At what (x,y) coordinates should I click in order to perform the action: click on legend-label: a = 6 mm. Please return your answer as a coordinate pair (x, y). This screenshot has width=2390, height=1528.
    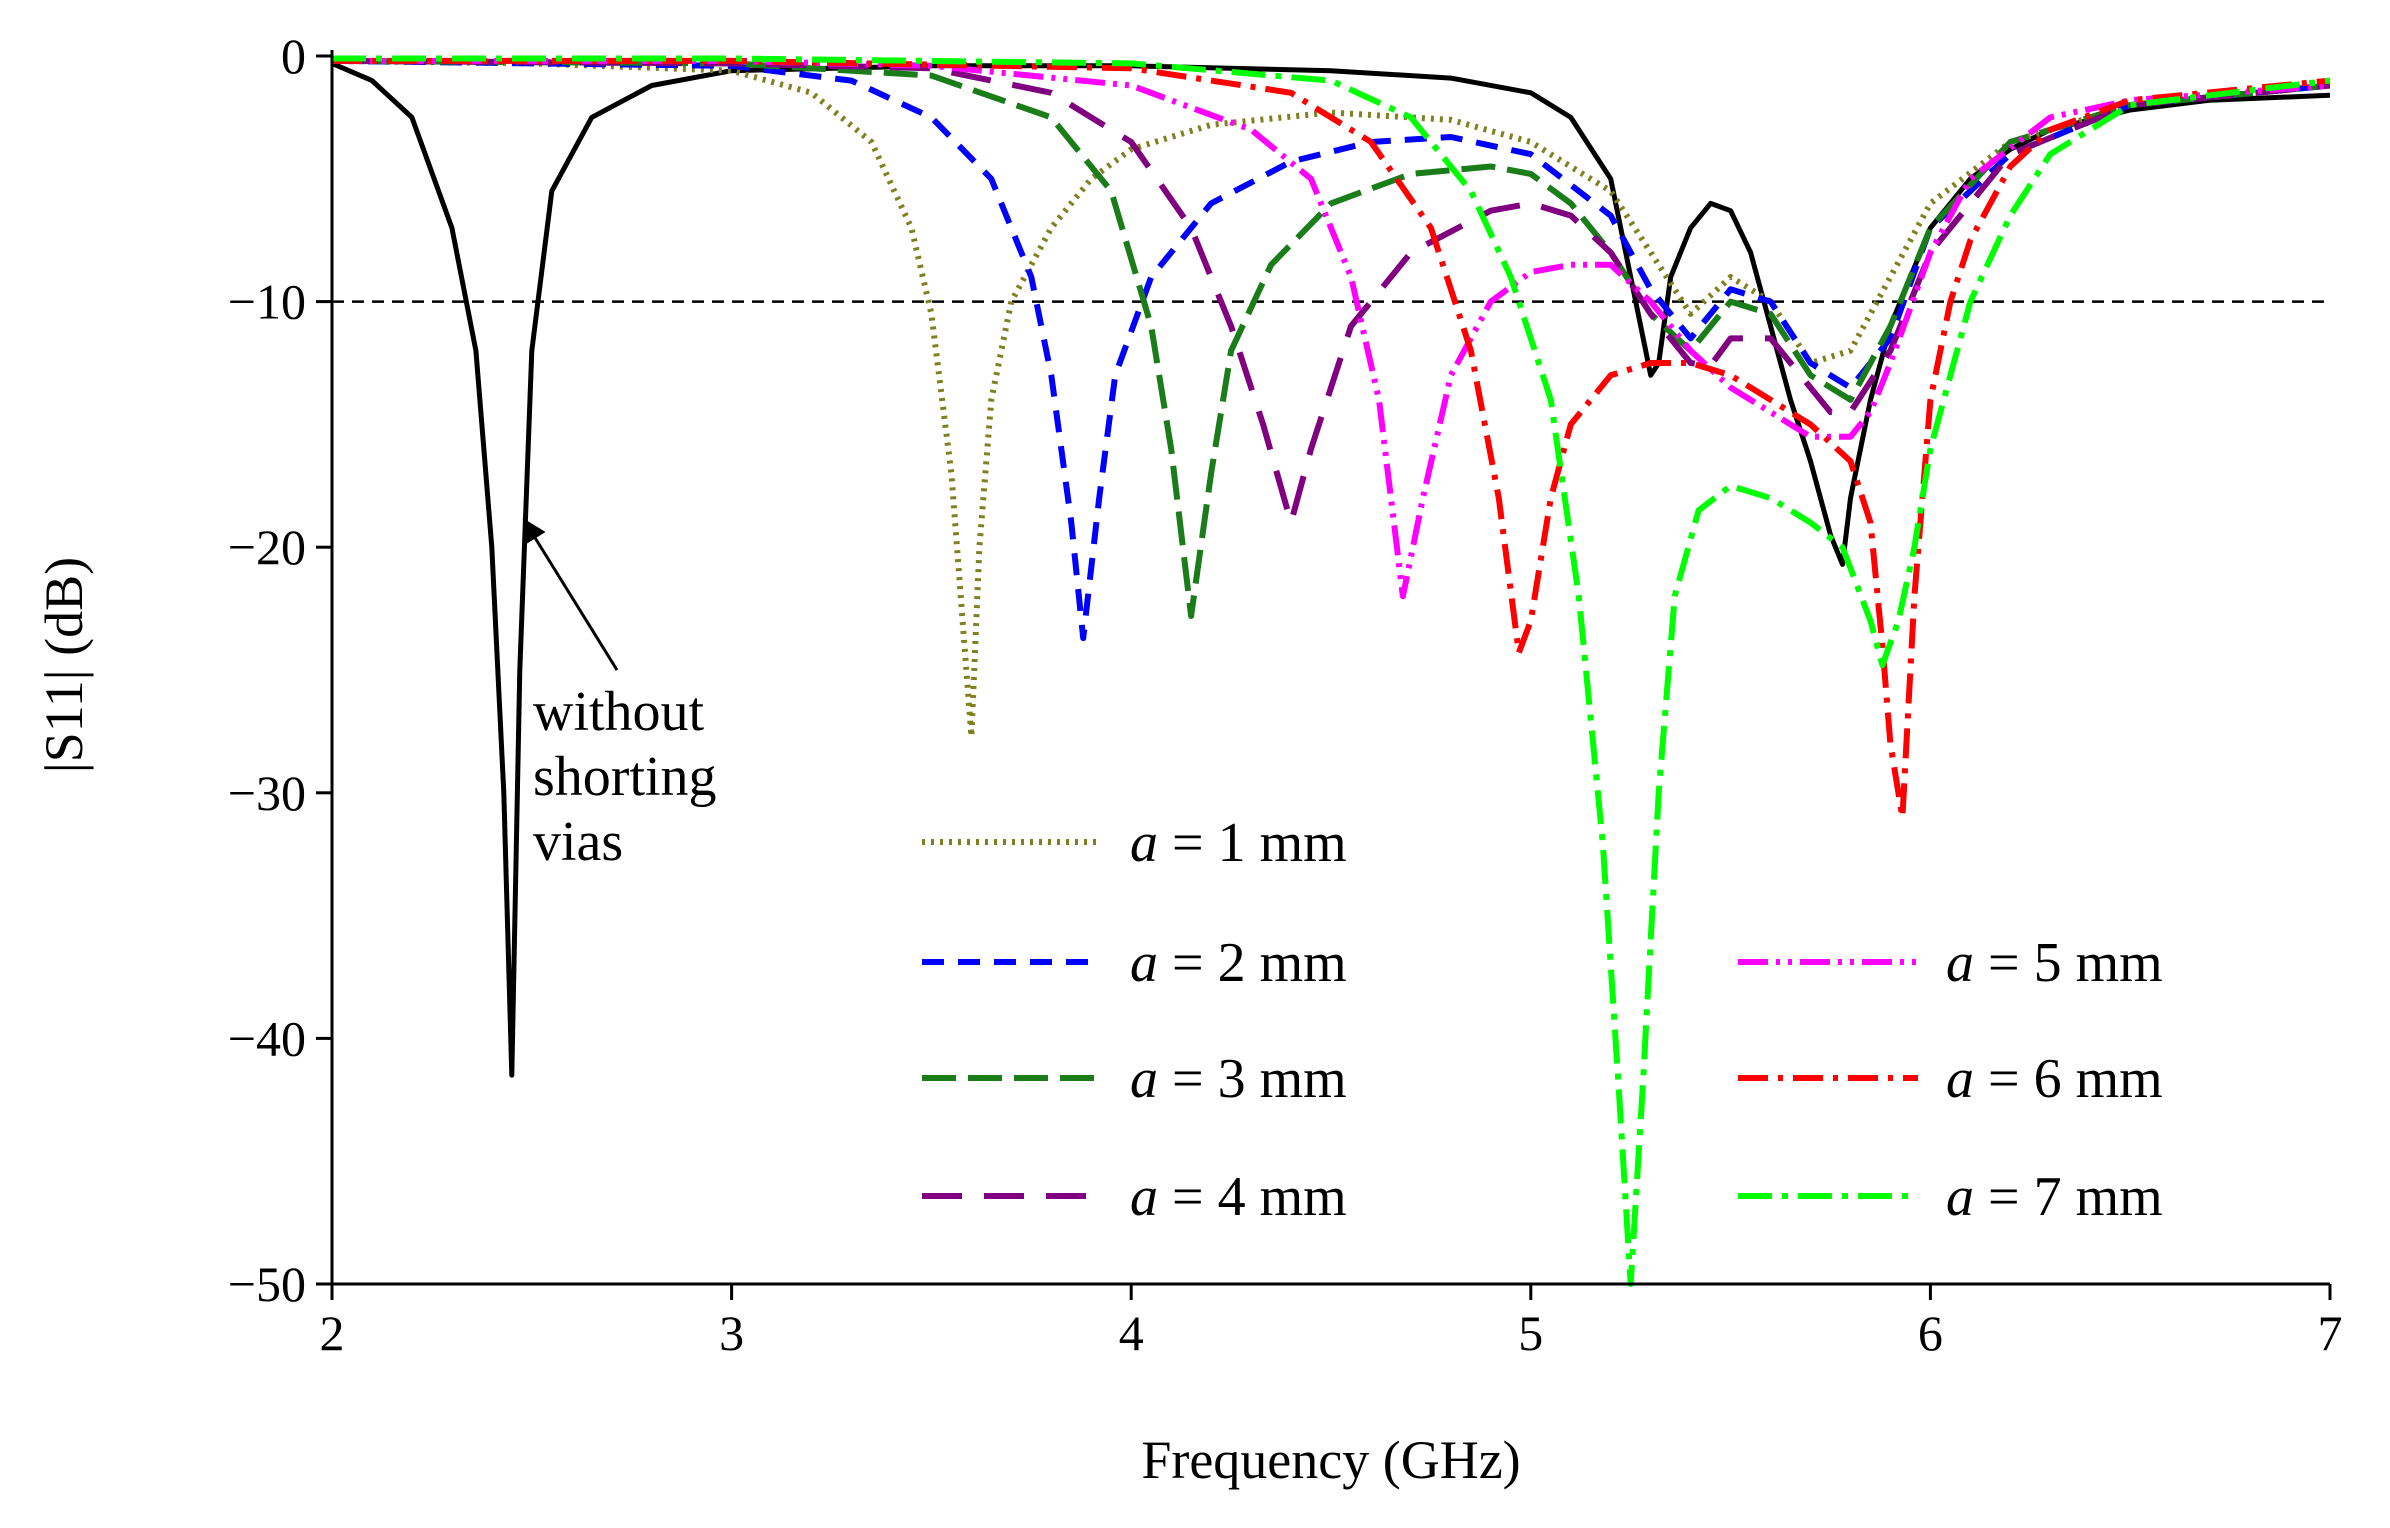
    Looking at the image, I should click on (2054, 1079).